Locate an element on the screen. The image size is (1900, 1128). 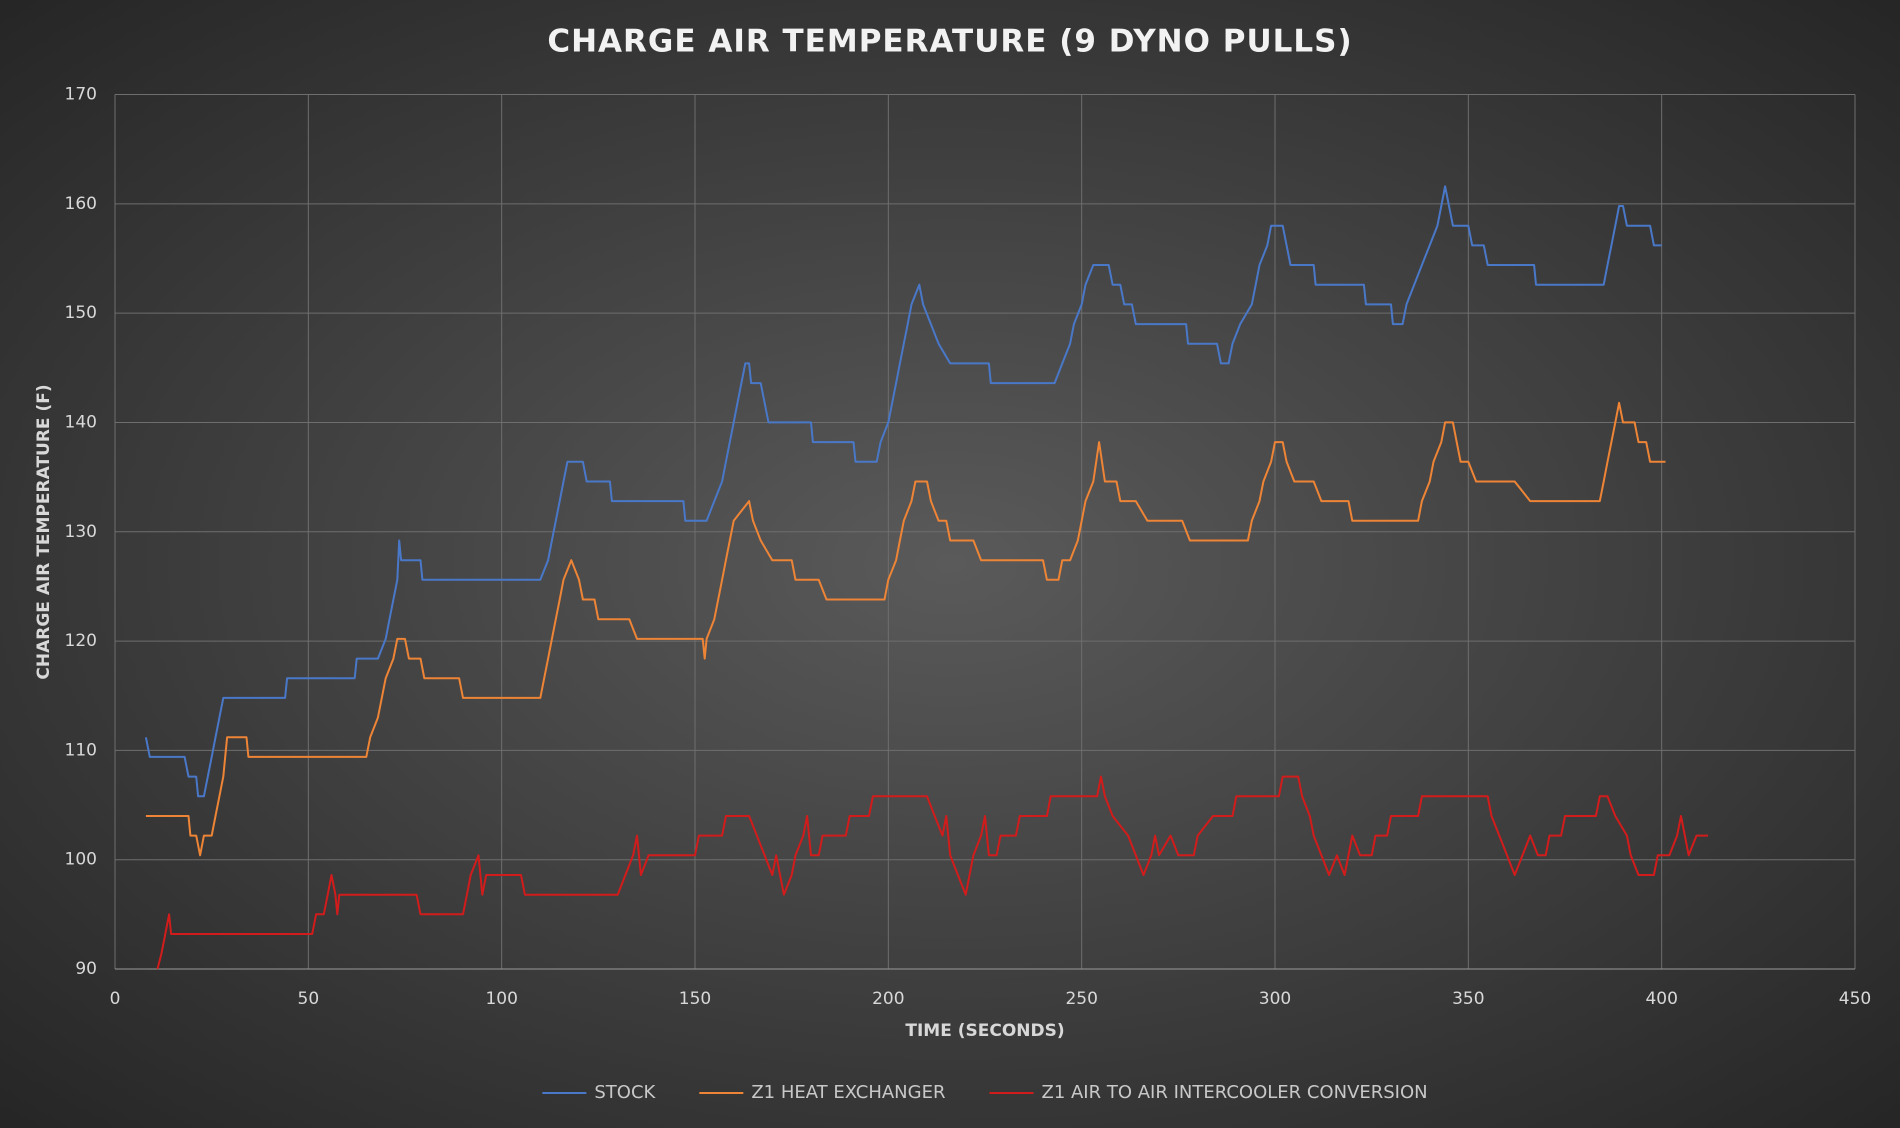
x-axis-title: TIME (SECONDS) is located at coordinates (984, 1031).